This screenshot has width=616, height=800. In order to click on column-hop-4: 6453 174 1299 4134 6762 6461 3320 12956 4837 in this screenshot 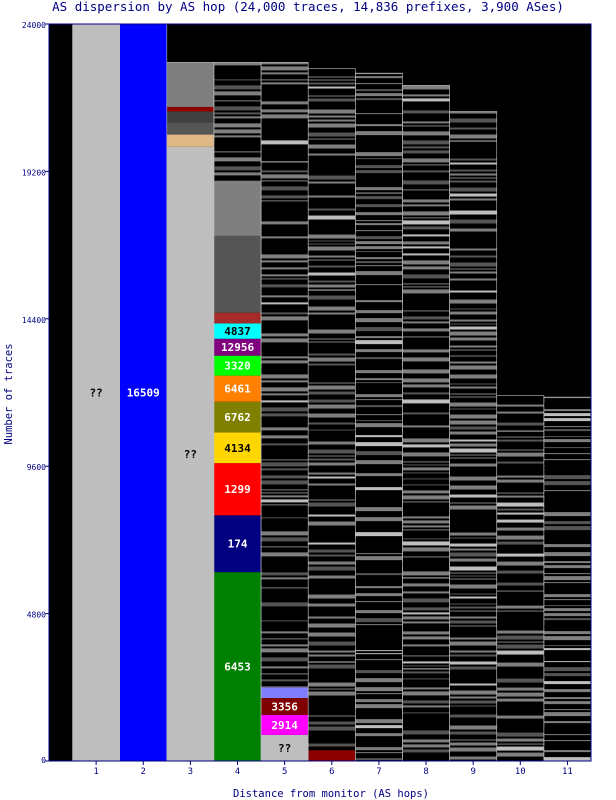, I will do `click(237, 412)`.